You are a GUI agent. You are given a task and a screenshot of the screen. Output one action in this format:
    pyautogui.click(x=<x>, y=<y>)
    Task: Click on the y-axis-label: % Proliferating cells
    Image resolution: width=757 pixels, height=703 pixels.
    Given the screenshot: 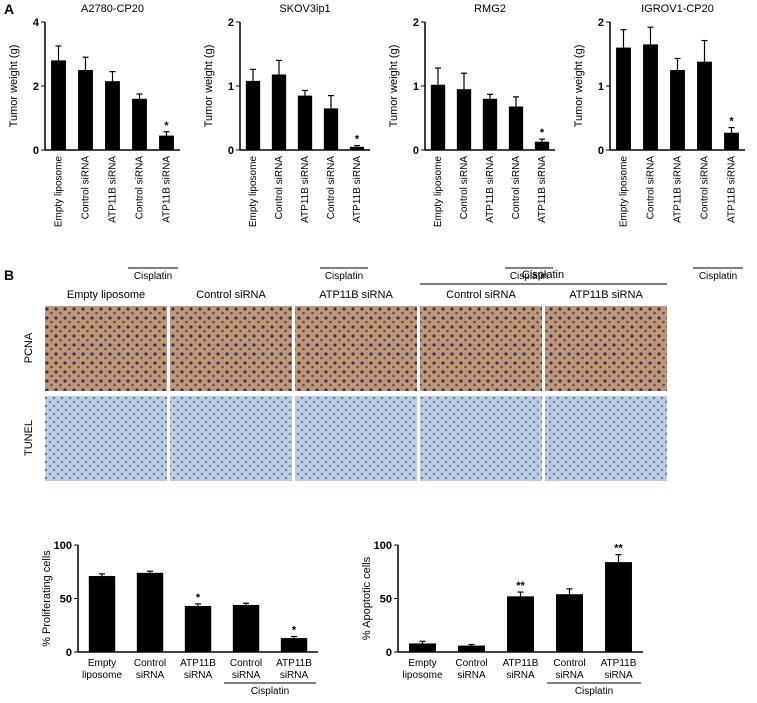 What is the action you would take?
    pyautogui.click(x=47, y=598)
    